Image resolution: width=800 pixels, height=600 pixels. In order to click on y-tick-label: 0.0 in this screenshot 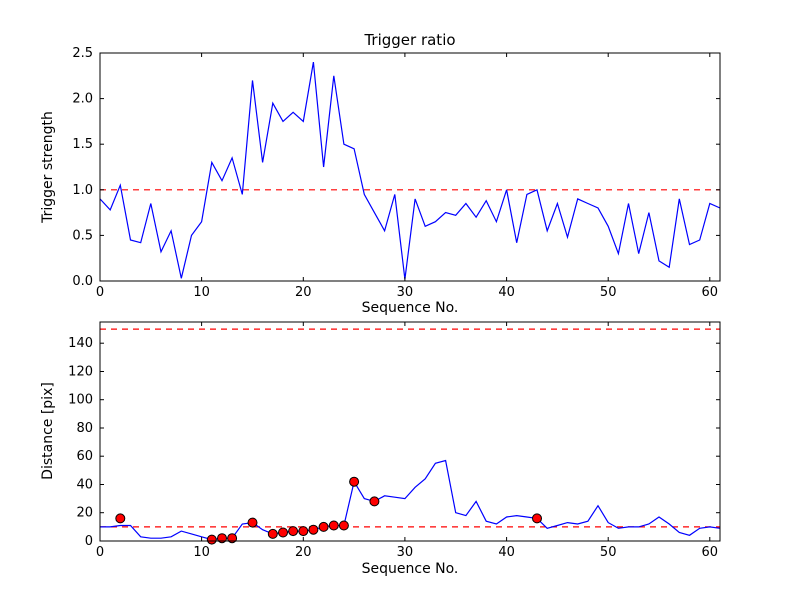, I will do `click(82, 281)`.